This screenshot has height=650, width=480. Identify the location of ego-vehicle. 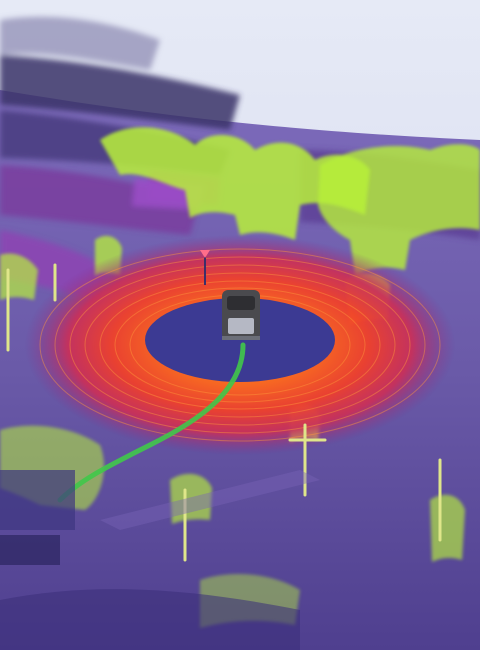
(241, 315).